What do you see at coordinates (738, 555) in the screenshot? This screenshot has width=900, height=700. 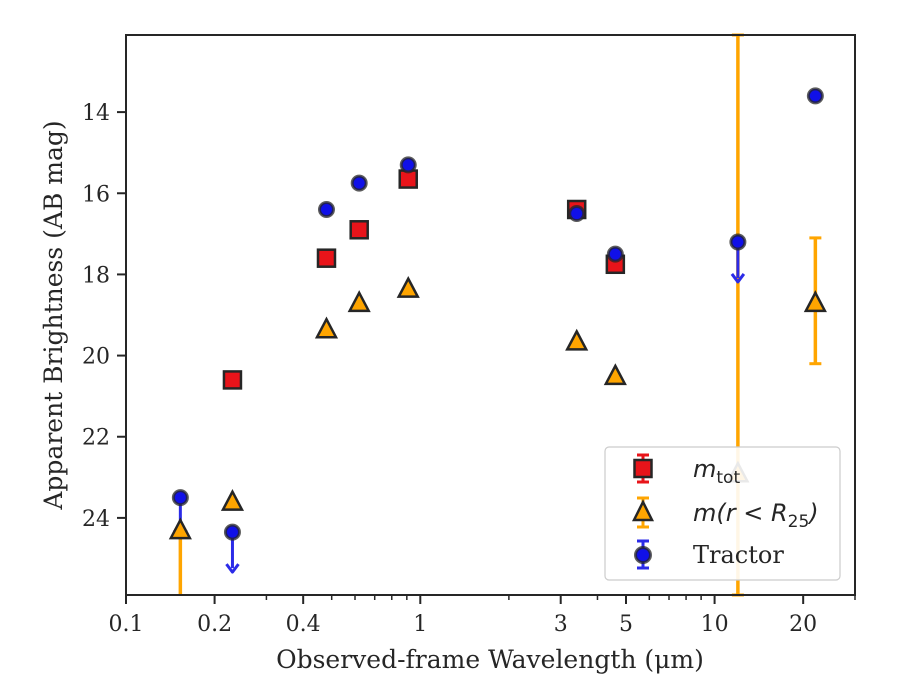 I see `legend-tractor-label: Tractor` at bounding box center [738, 555].